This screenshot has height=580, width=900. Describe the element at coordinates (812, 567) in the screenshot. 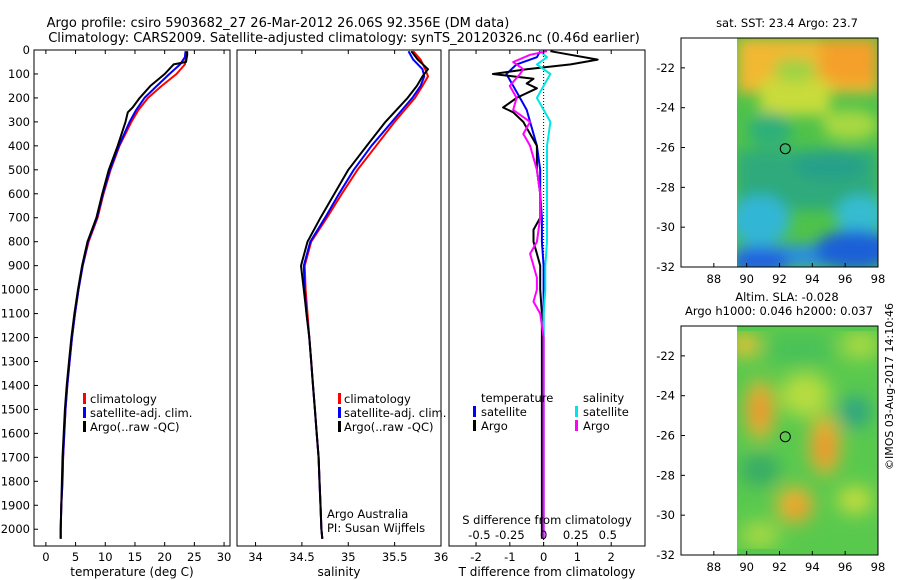

I see `lon-tick-label: 94` at that location.